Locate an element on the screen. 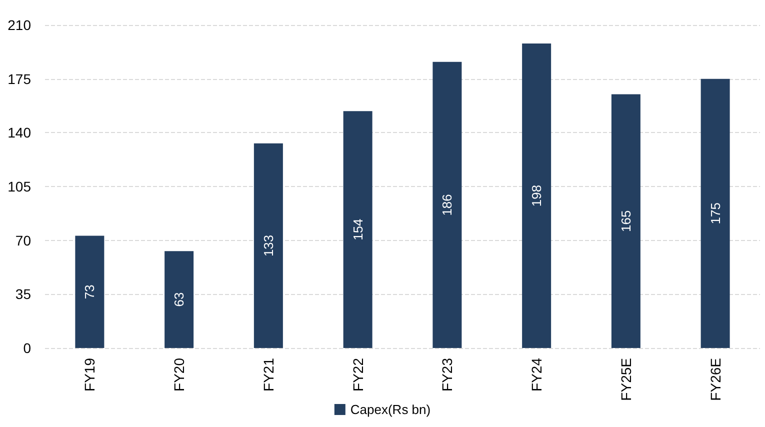 The width and height of the screenshot is (765, 427). data-label: 198 is located at coordinates (536, 195).